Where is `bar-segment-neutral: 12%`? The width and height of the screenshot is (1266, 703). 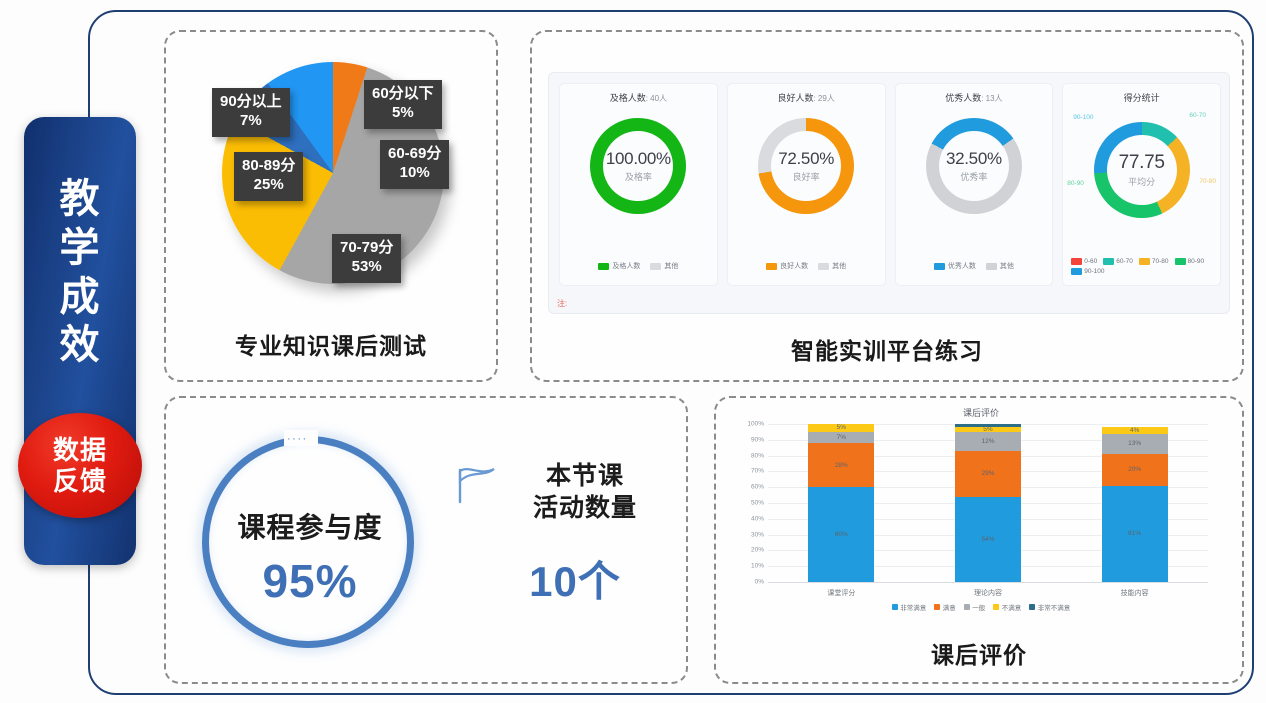
bar-segment-neutral: 12% is located at coordinates (988, 441).